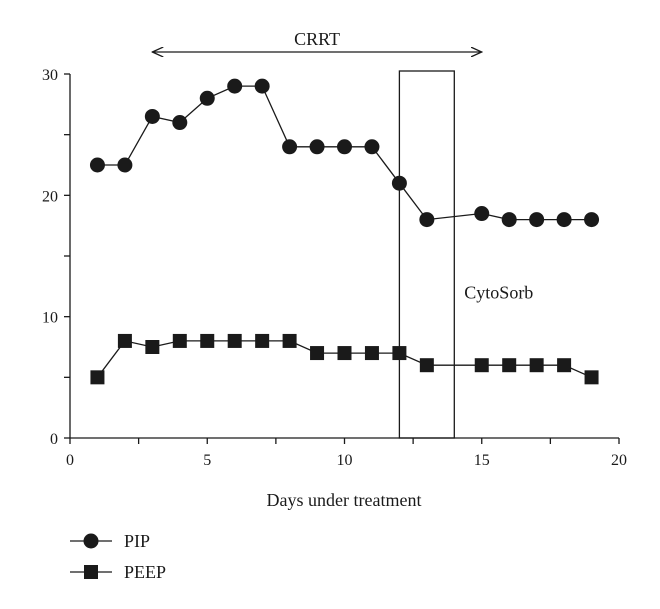 The image size is (660, 609). Describe the element at coordinates (619, 460) in the screenshot. I see `x-tick-label: 20` at that location.